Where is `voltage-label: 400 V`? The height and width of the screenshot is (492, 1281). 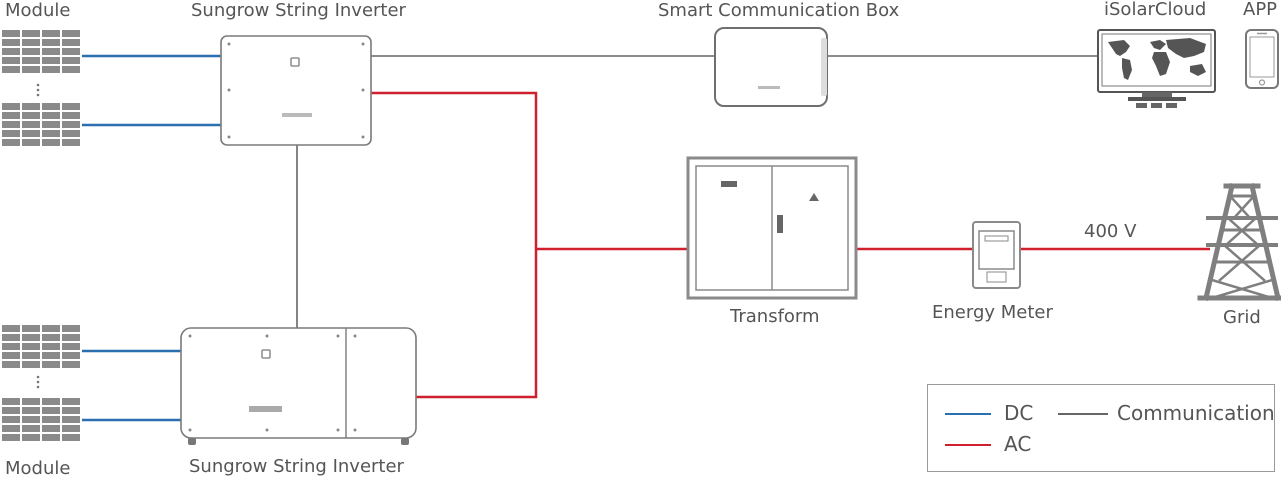
voltage-label: 400 V is located at coordinates (1110, 231).